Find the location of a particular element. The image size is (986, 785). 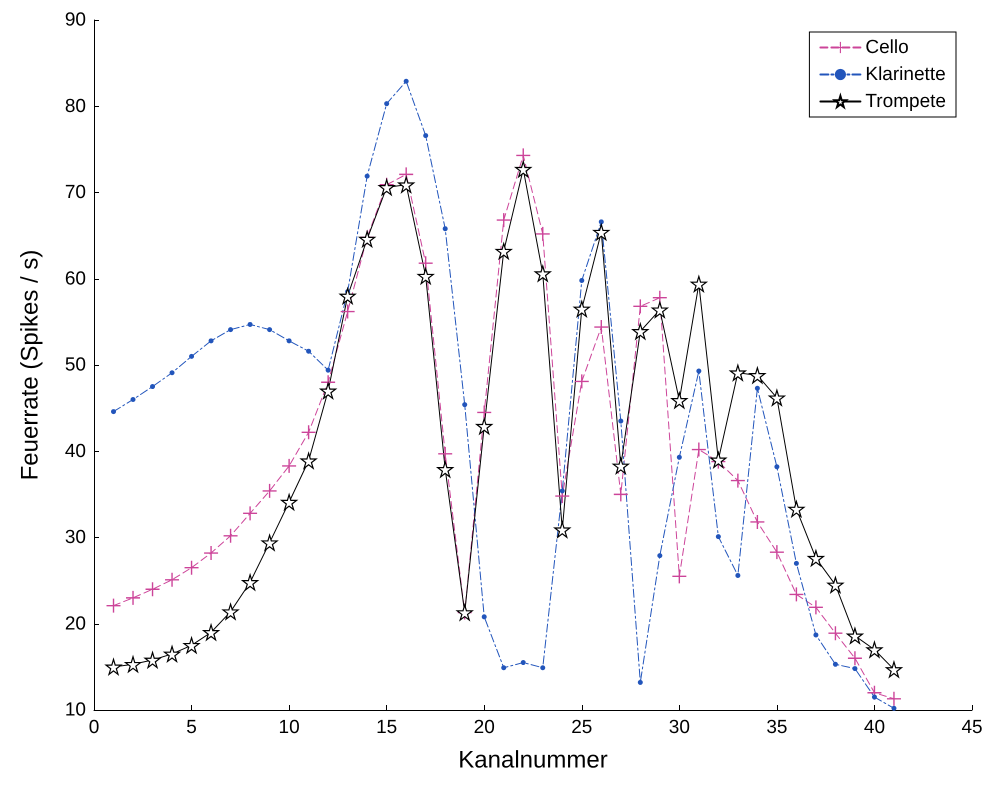

x-tick-label: 5 is located at coordinates (191, 727).